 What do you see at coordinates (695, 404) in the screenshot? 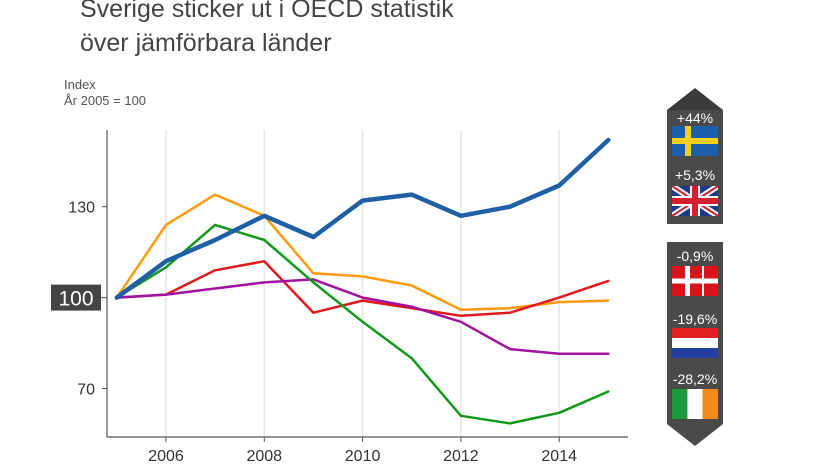
I see `ireland-flag-icon` at bounding box center [695, 404].